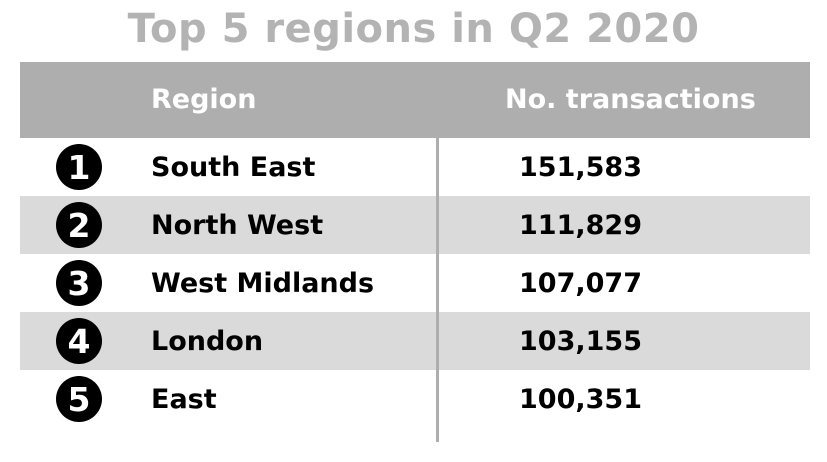  What do you see at coordinates (237, 225) in the screenshot?
I see `region-cell: North West` at bounding box center [237, 225].